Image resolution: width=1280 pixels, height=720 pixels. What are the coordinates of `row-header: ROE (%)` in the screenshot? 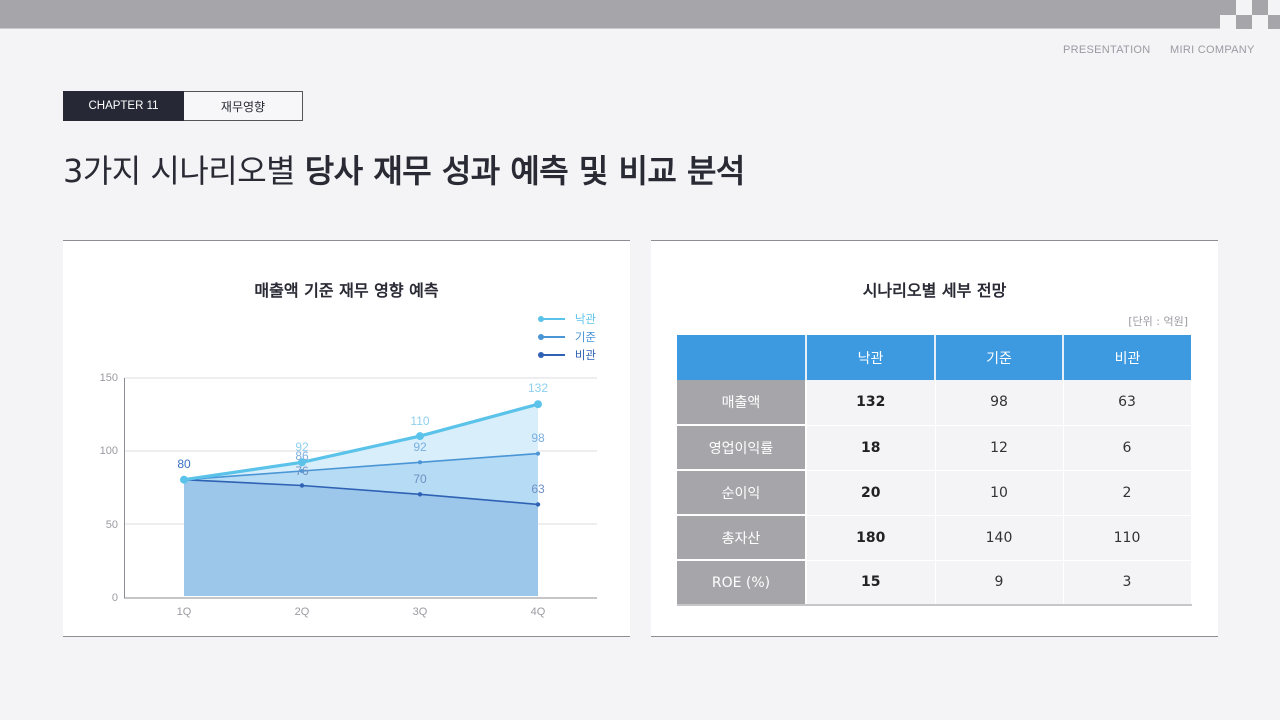 It's located at (742, 583).